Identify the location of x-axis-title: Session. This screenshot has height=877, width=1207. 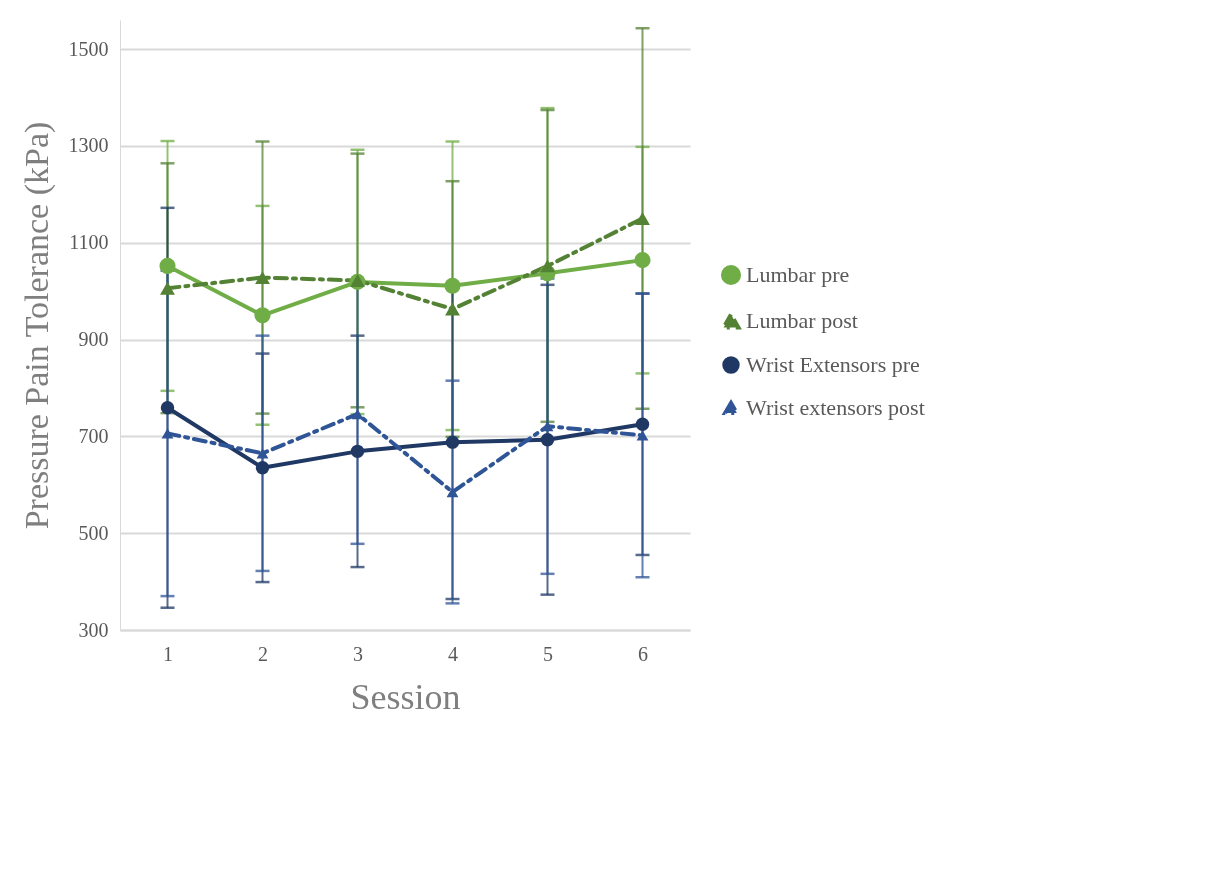
(405, 696).